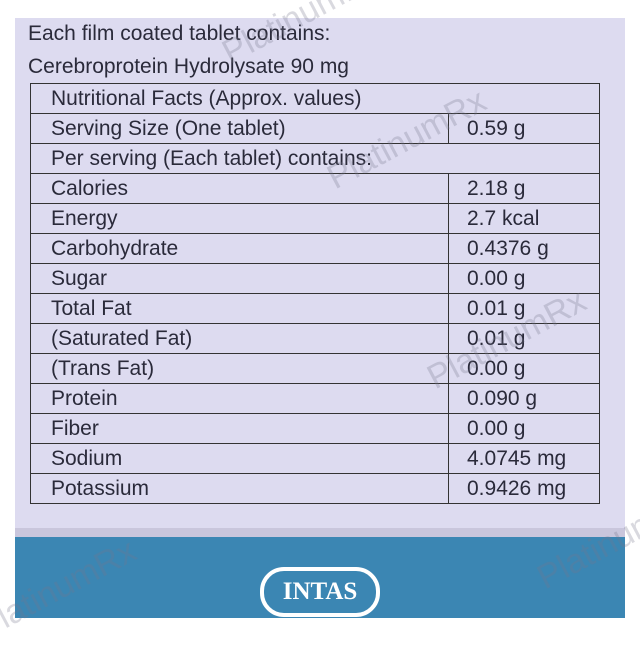  Describe the element at coordinates (239, 128) in the screenshot. I see `serving-label: Serving Size (One tablet)` at that location.